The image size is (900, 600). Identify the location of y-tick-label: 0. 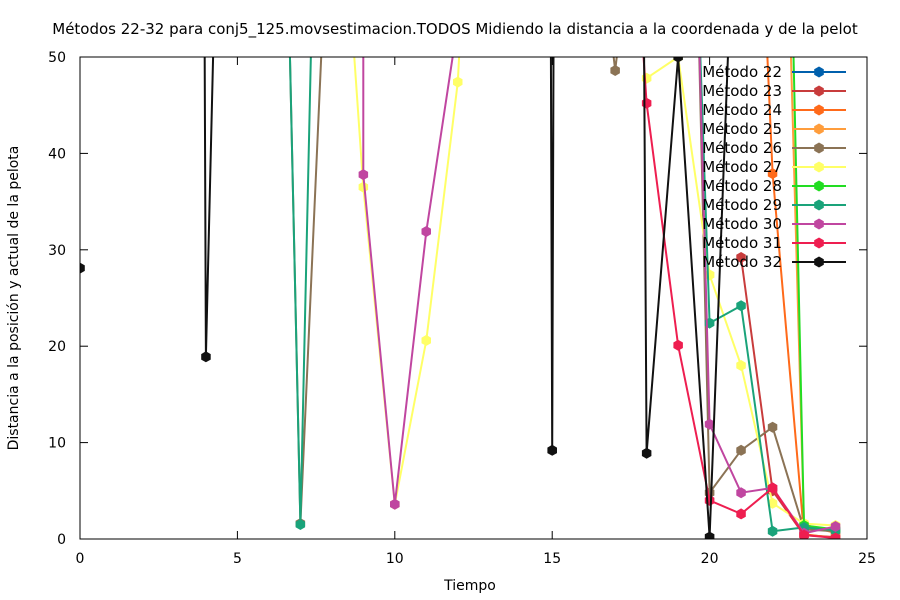
(61, 540).